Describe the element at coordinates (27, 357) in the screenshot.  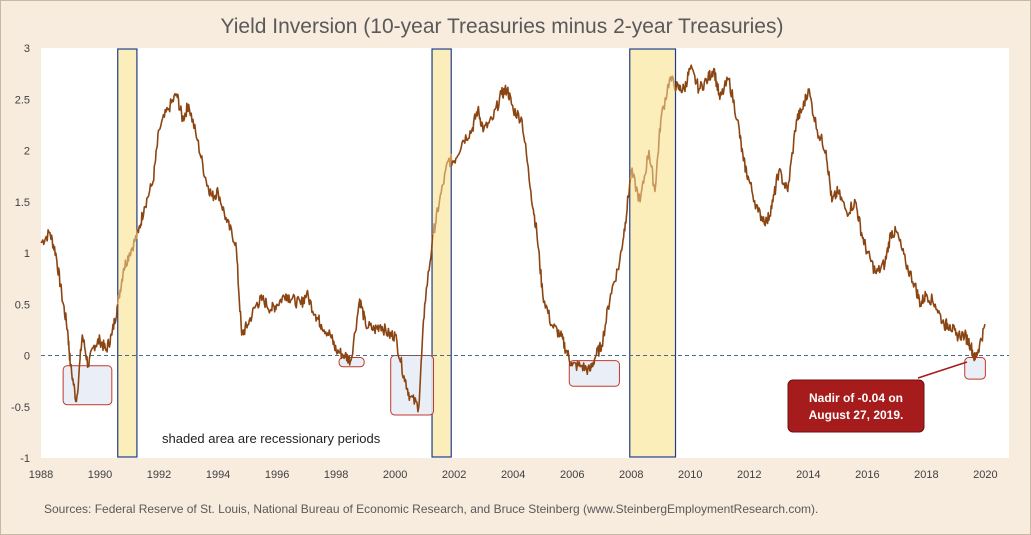
I see `y-tick-label: 0` at that location.